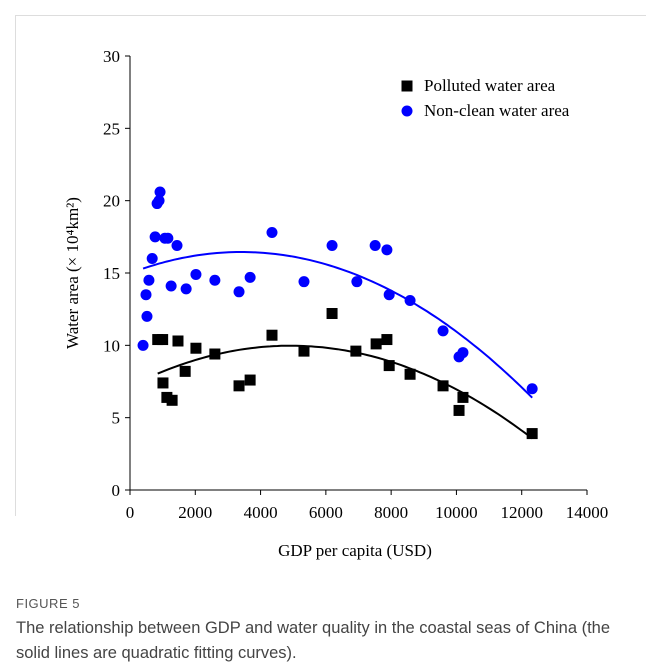 This screenshot has width=646, height=669. I want to click on x-tick-label: 10000, so click(456, 512).